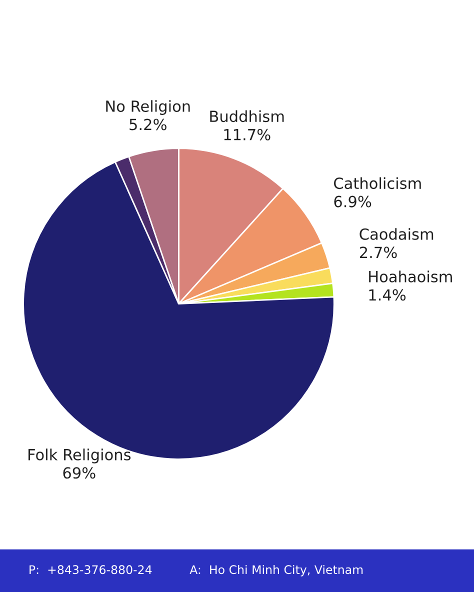 This screenshot has height=592, width=474. What do you see at coordinates (377, 183) in the screenshot?
I see `slice-label: Catholicism` at bounding box center [377, 183].